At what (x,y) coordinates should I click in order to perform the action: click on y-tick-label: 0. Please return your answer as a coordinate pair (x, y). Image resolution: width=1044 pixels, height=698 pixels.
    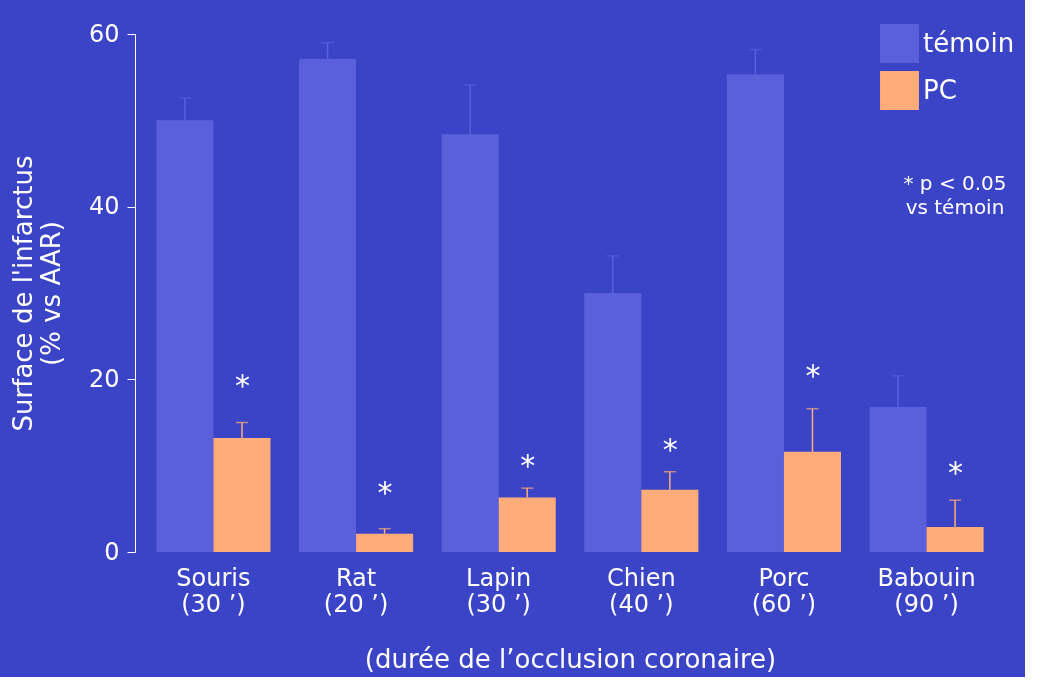
    Looking at the image, I should click on (112, 551).